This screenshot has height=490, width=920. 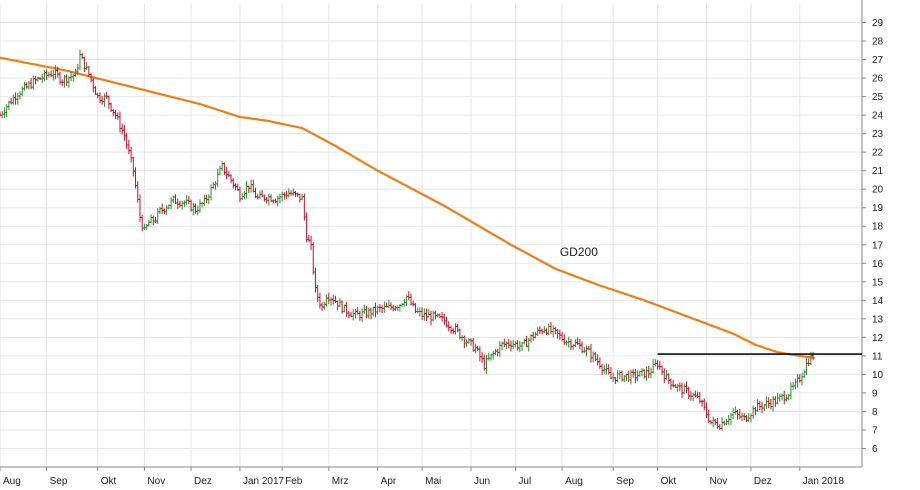 I want to click on y-tick-label: 17, so click(x=878, y=245).